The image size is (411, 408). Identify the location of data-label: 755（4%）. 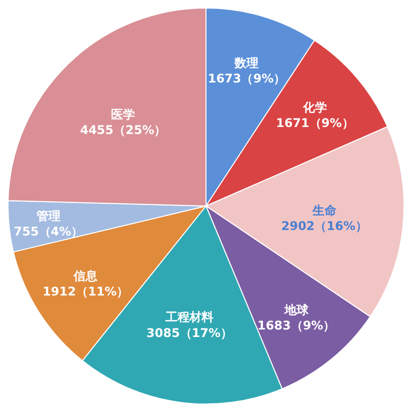
(49, 231).